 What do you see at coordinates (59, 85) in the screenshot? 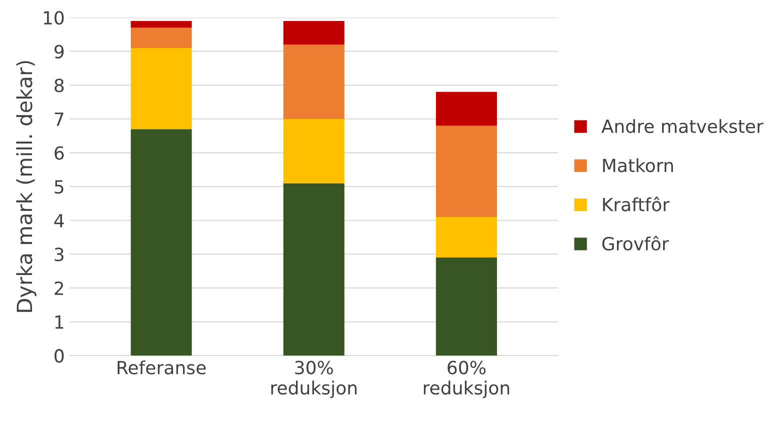
I see `y-tick-label: 8` at bounding box center [59, 85].